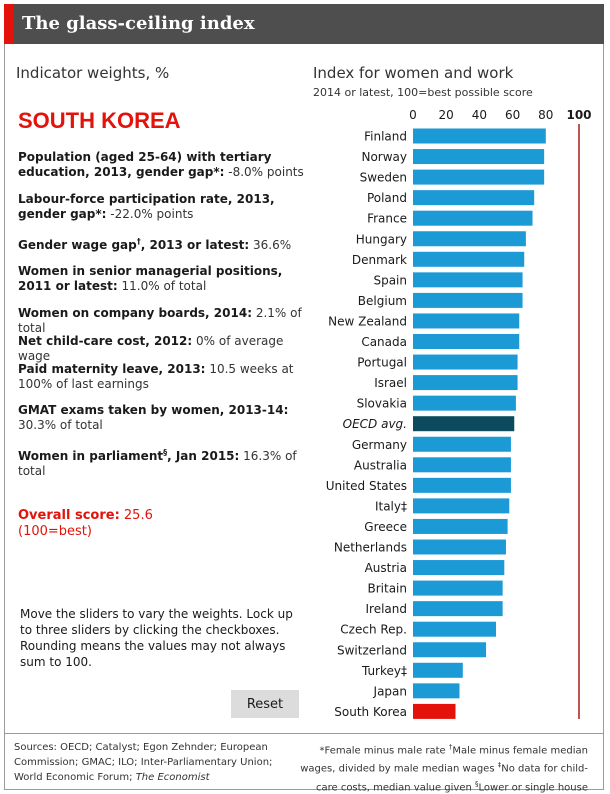 This screenshot has width=610, height=794. I want to click on category-label: Germany, so click(379, 445).